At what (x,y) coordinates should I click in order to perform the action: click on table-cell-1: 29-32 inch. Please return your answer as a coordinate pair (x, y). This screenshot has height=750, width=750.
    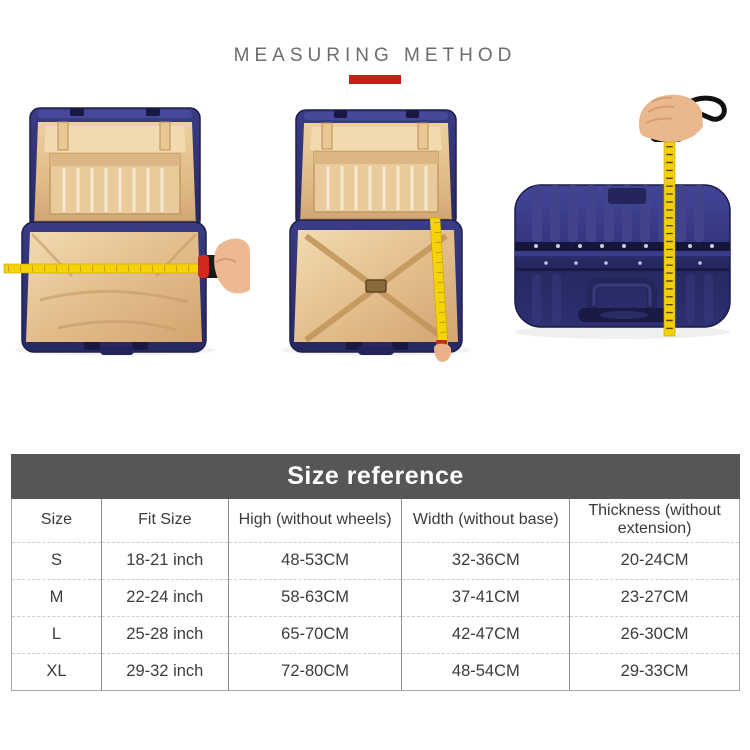
    Looking at the image, I should click on (164, 671).